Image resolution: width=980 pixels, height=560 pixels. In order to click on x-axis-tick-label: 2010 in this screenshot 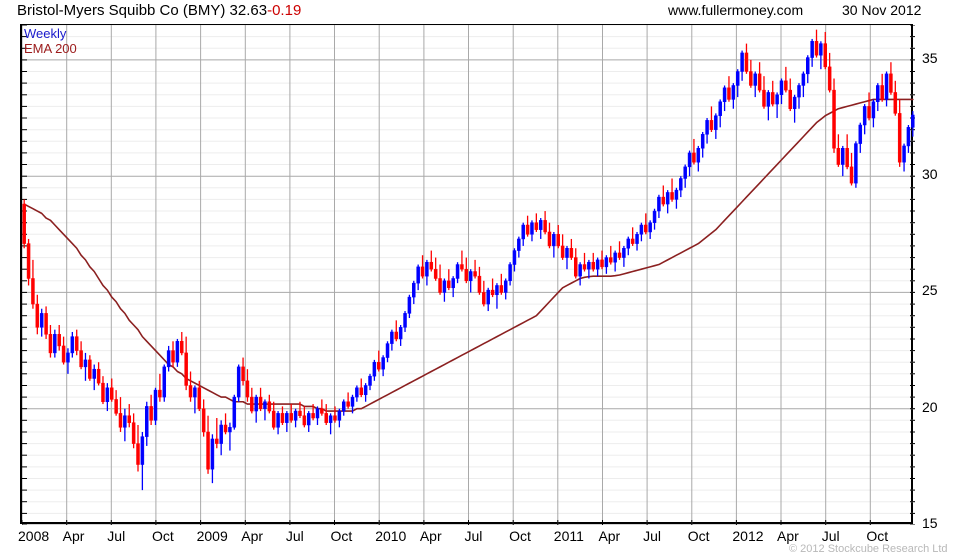, I will do `click(391, 536)`.